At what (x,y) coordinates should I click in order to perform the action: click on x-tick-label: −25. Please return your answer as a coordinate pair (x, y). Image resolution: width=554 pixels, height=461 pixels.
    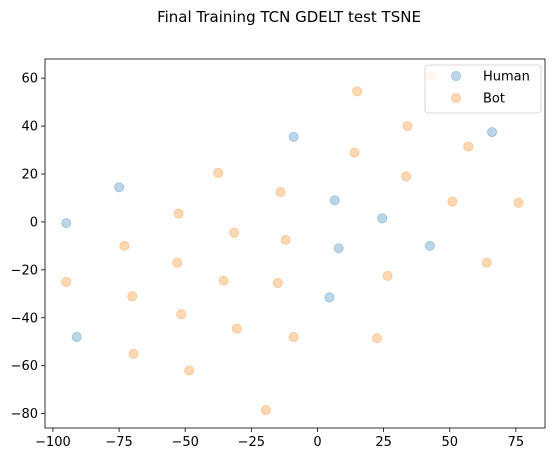
    Looking at the image, I should click on (251, 442).